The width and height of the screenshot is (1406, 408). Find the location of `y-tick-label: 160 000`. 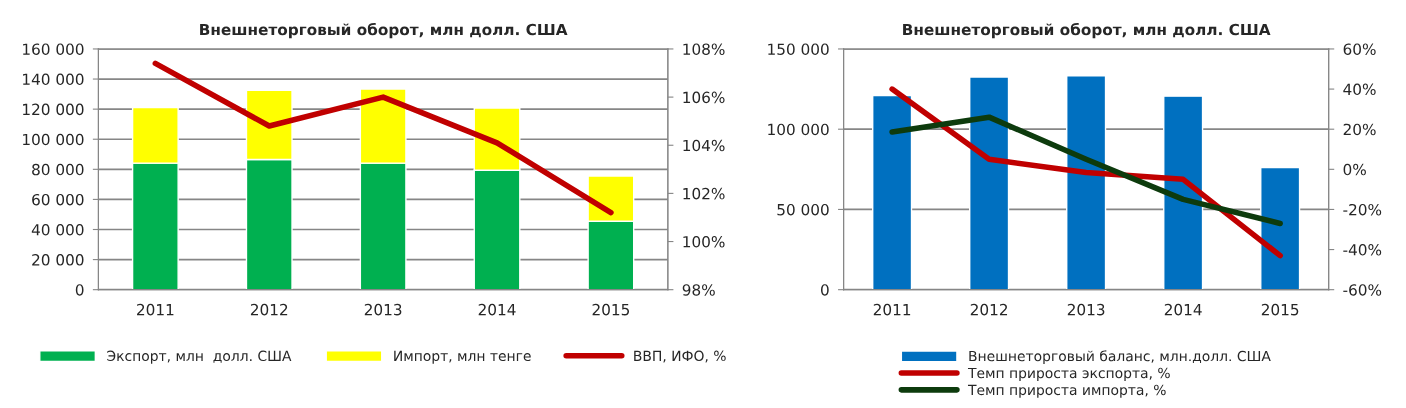

y-tick-label: 160 000 is located at coordinates (53, 49).